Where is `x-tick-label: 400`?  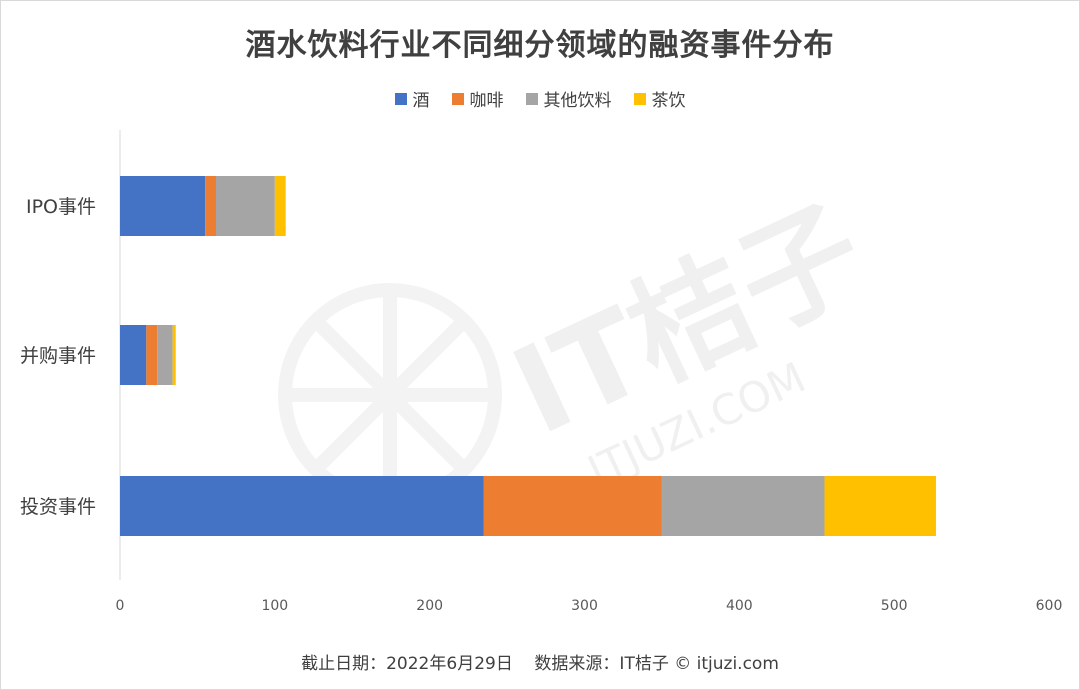
x-tick-label: 400 is located at coordinates (739, 606).